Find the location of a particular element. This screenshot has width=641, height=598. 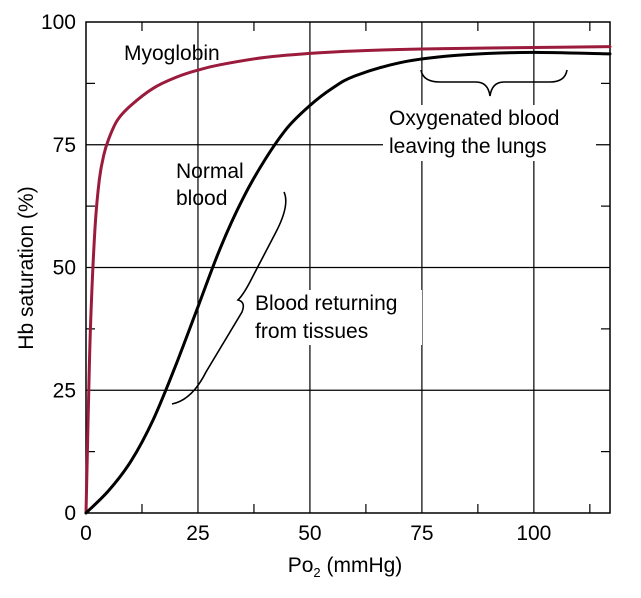

y-tick-label-2: 50 is located at coordinates (64, 268).